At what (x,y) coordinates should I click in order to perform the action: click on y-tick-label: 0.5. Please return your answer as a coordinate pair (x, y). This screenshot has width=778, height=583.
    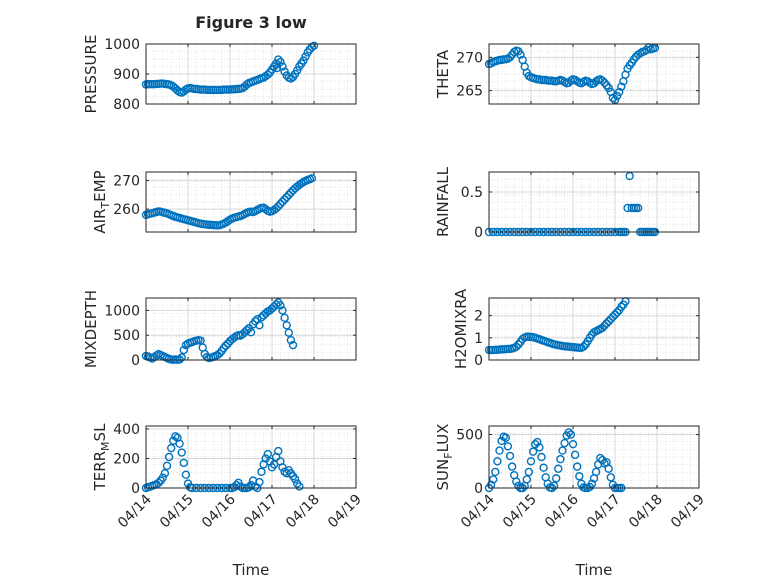
    Looking at the image, I should click on (472, 193).